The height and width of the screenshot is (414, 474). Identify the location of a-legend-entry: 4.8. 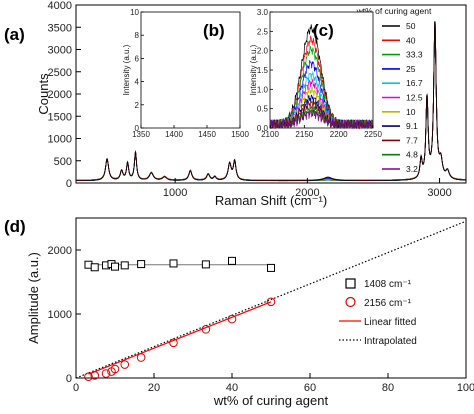
(412, 155).